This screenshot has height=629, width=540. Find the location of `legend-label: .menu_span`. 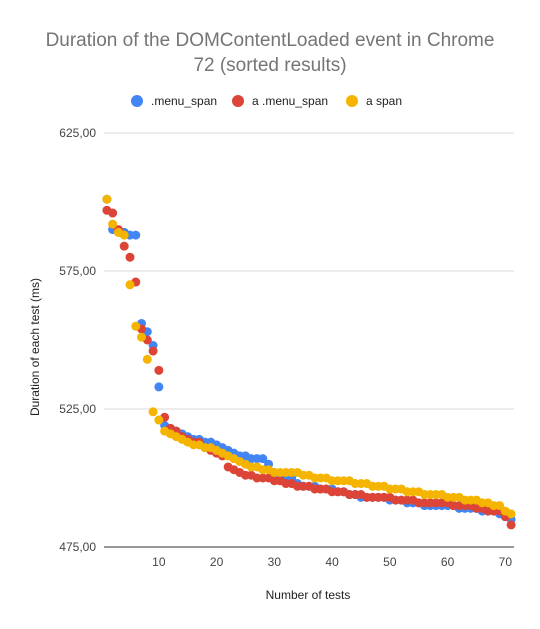

legend-label: .menu_span is located at coordinates (184, 101).